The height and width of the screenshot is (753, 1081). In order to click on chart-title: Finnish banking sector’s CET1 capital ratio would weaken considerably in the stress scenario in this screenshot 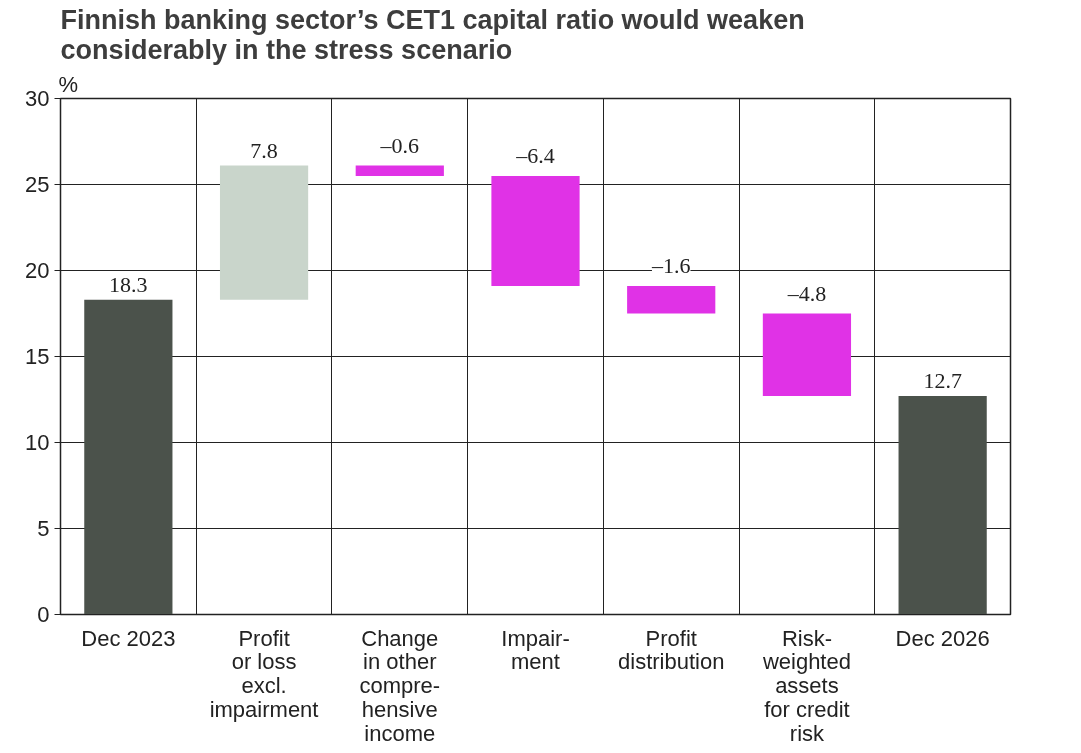, I will do `click(432, 35)`.